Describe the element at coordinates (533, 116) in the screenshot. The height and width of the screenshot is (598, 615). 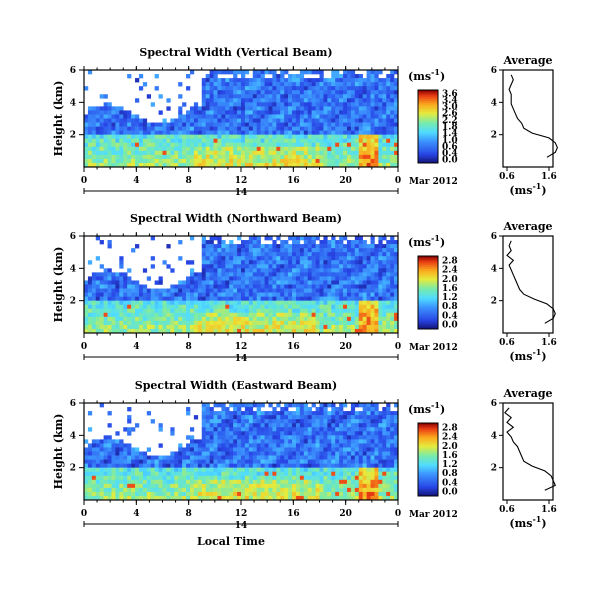
I see `average-profile-line` at that location.